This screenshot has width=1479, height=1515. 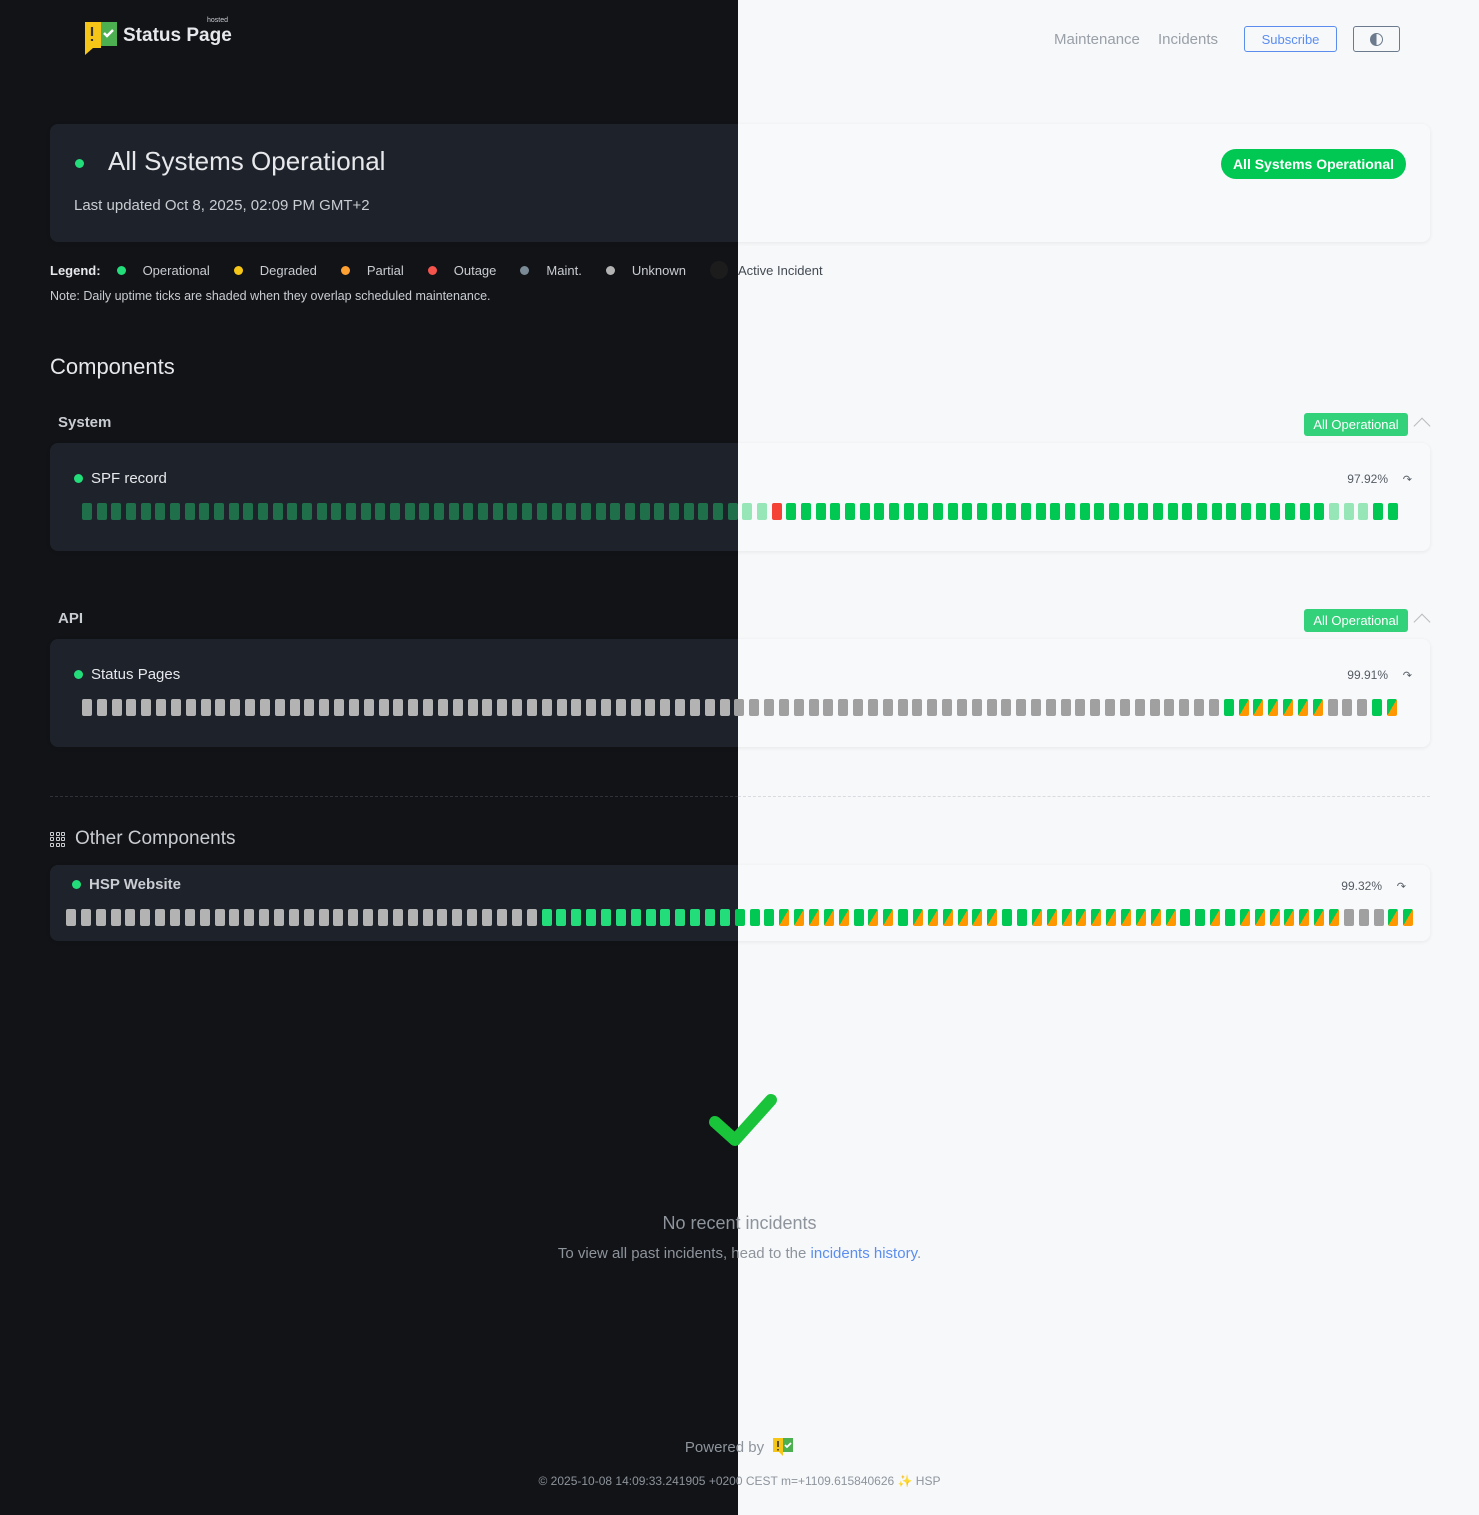 What do you see at coordinates (1376, 39) in the screenshot?
I see `theme-toggle-button` at bounding box center [1376, 39].